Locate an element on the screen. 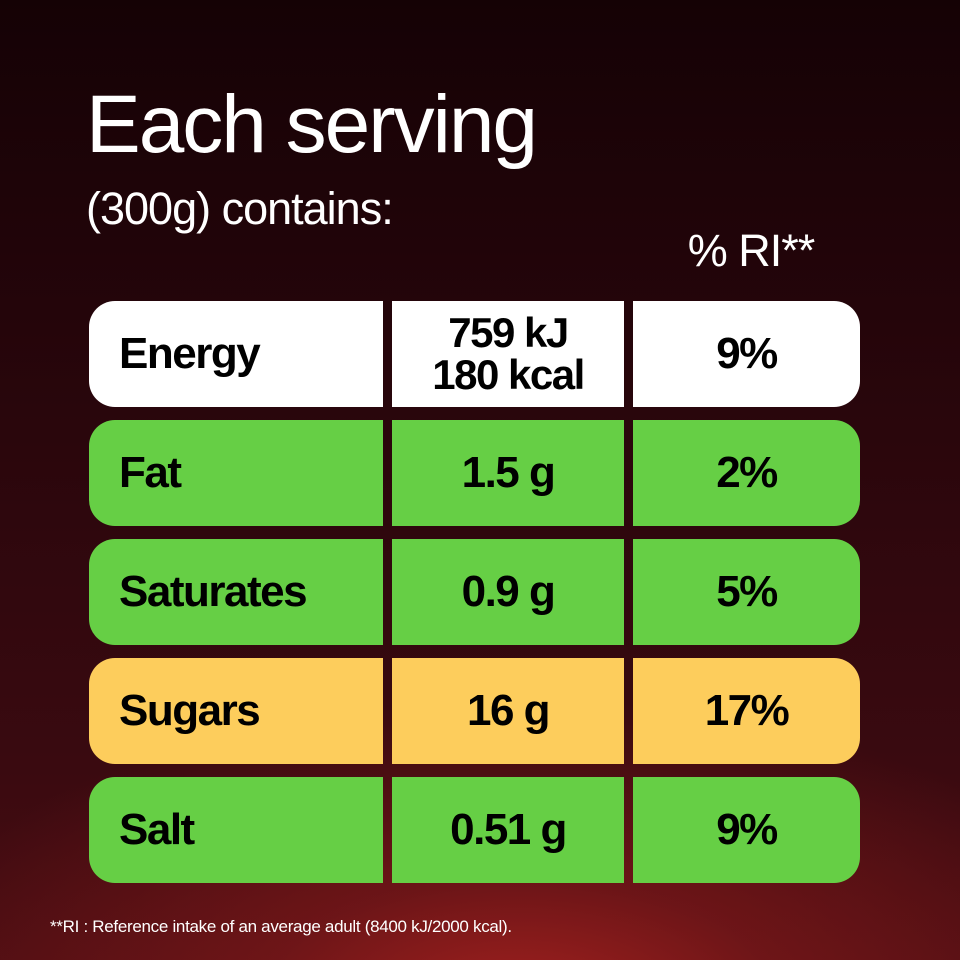 The image size is (960, 960). nutrition-row-sugars: Sugars 16 g 17% is located at coordinates (474, 711).